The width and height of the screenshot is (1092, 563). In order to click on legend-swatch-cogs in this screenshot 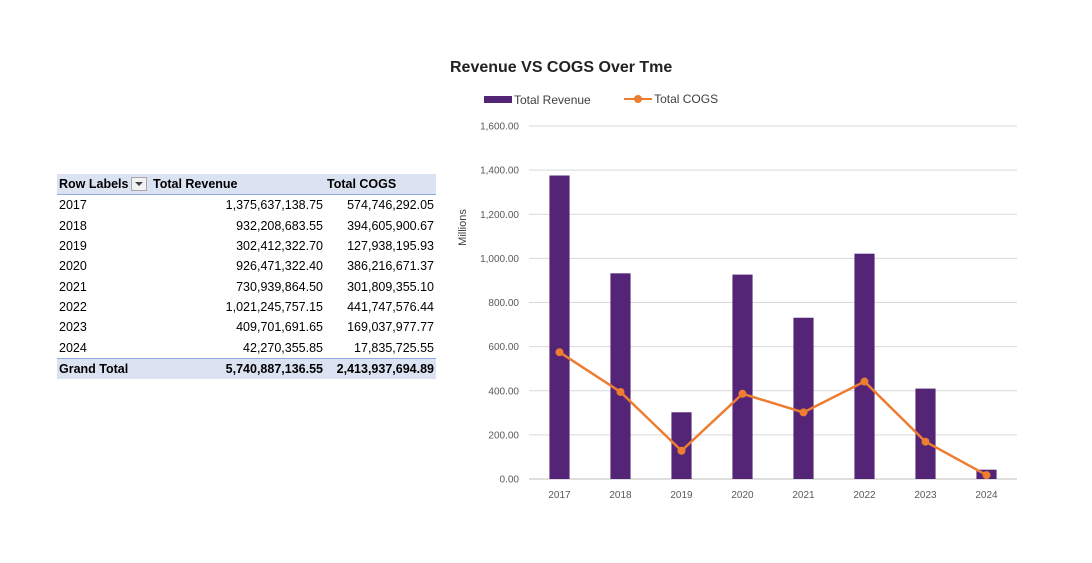, I will do `click(638, 99)`.